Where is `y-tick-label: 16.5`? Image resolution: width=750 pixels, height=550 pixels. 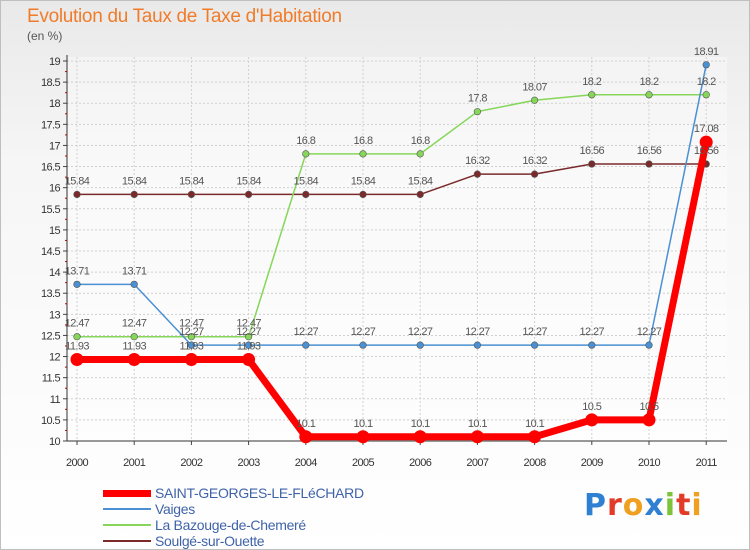
y-tick-label: 16.5 is located at coordinates (50, 168).